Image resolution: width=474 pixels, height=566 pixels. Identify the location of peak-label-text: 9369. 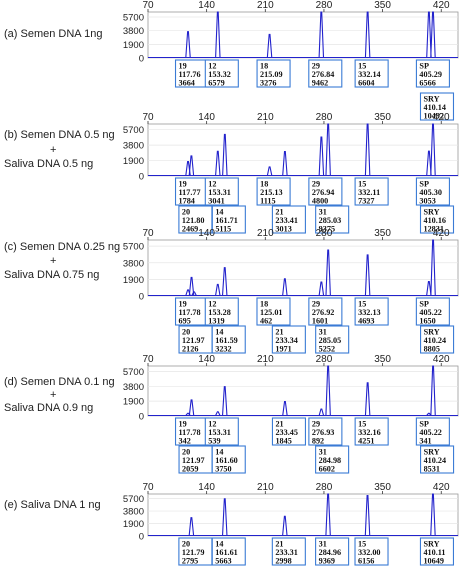
(327, 561).